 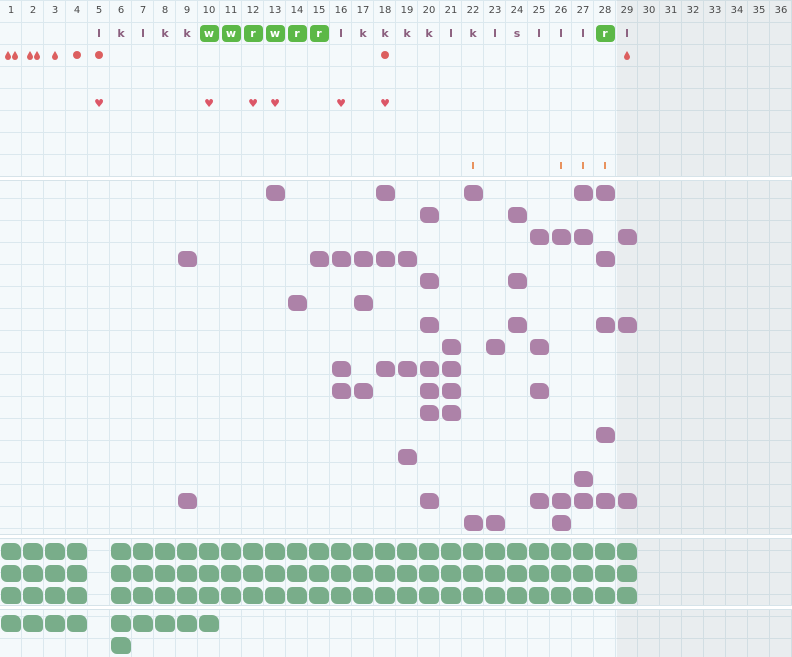 What do you see at coordinates (627, 10) in the screenshot?
I see `day-number: 29` at bounding box center [627, 10].